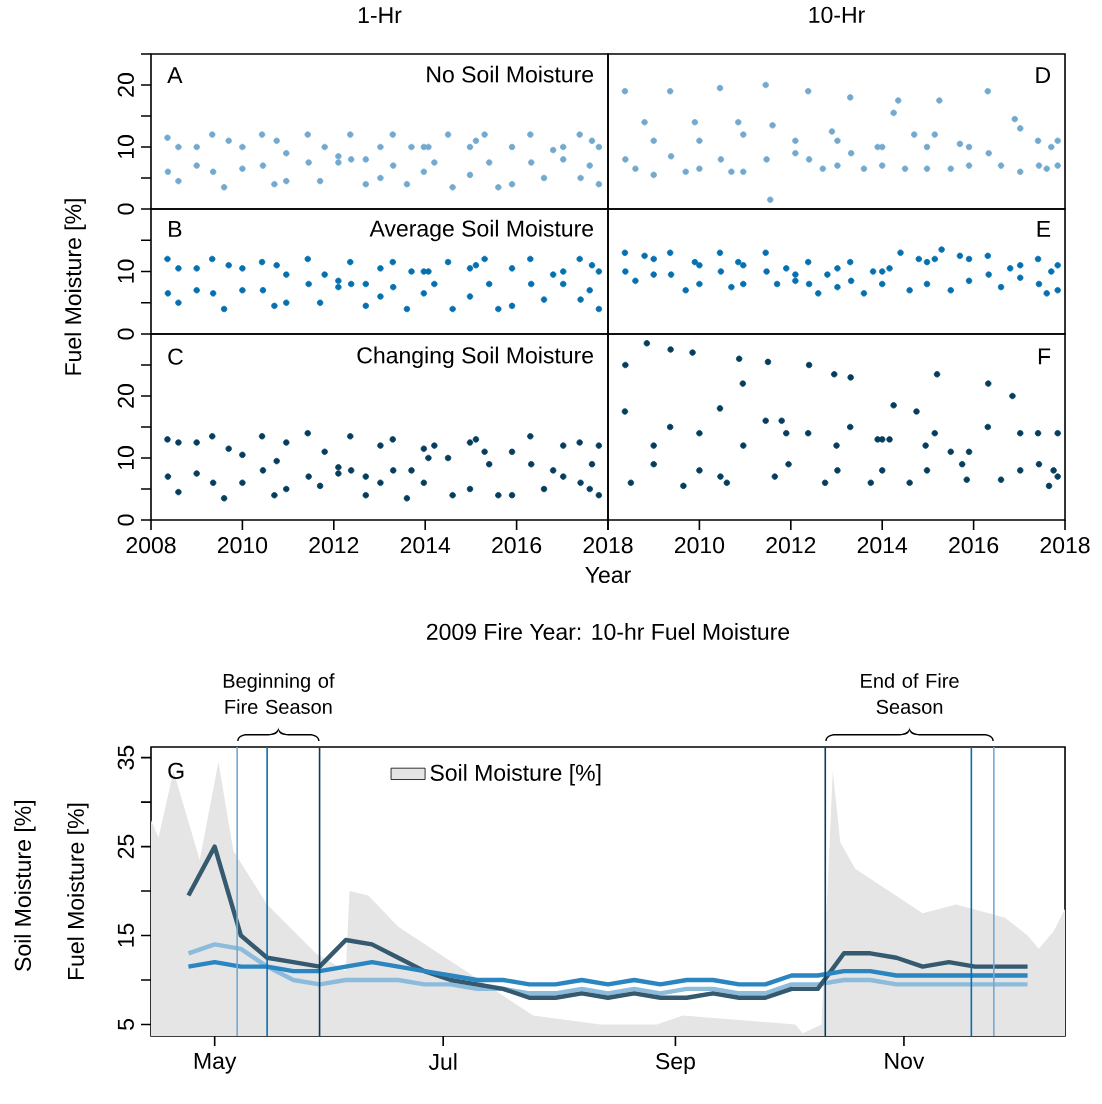 Image resolution: width=1102 pixels, height=1104 pixels. What do you see at coordinates (125, 520) in the screenshot?
I see `y-tick-label: 0` at bounding box center [125, 520].